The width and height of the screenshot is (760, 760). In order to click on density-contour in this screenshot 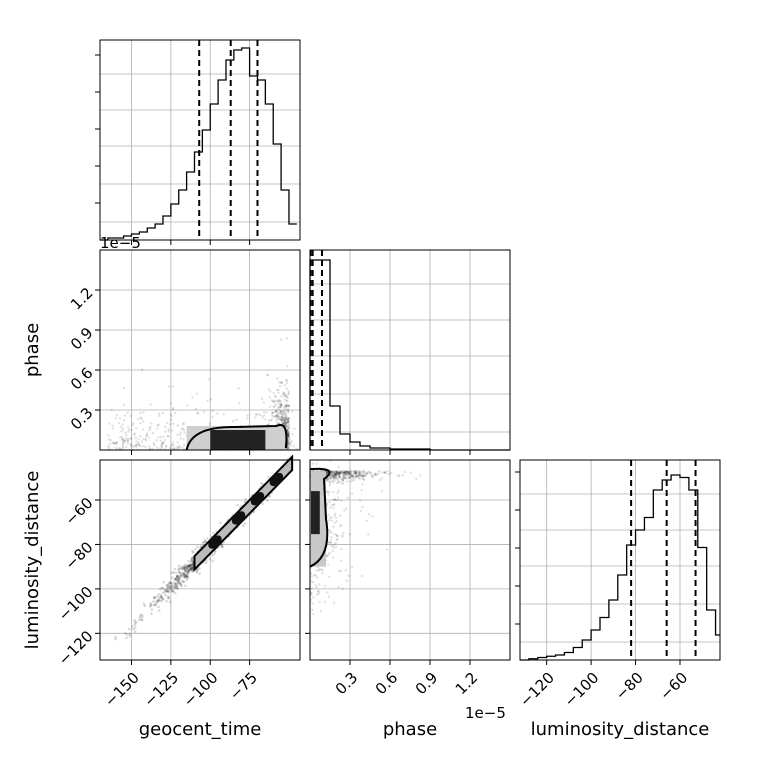, I will do `click(236, 437)`.